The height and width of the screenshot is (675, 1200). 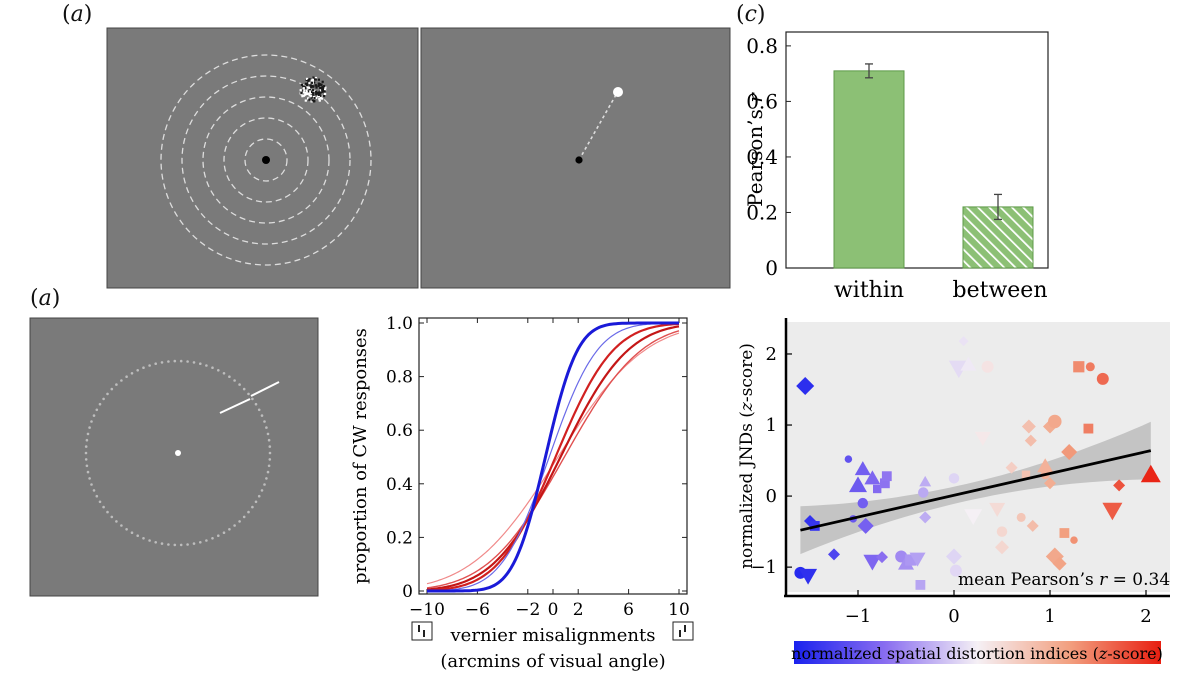 I want to click on scatter-y-tick-label: 2, so click(x=771, y=354).